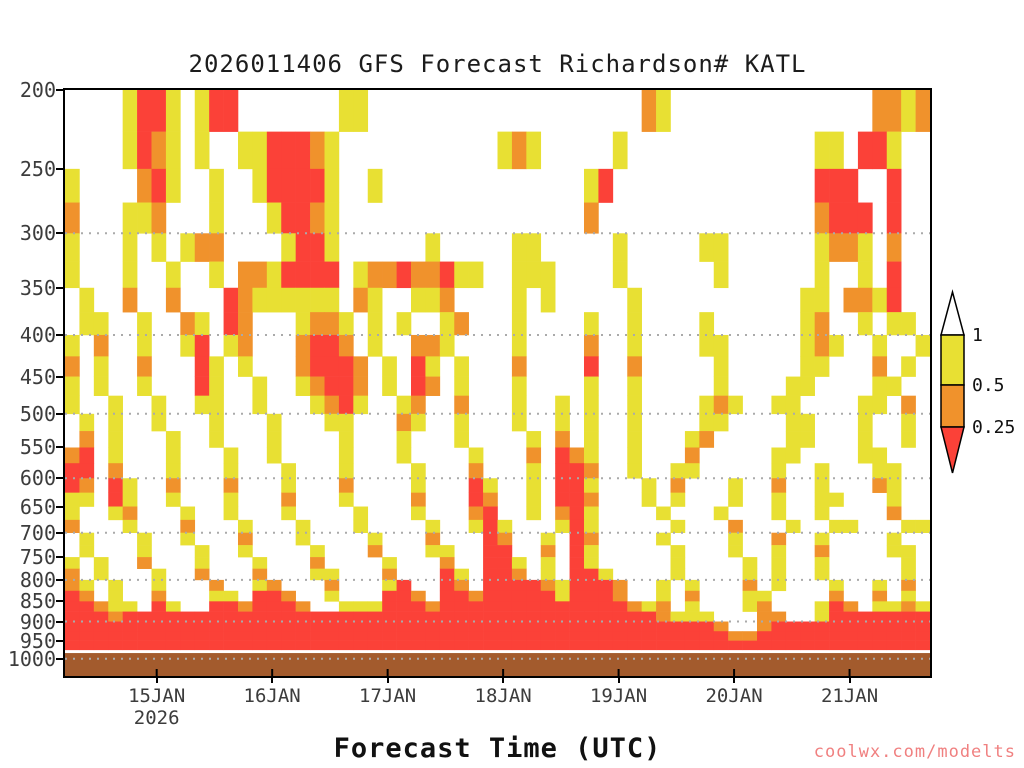 This screenshot has width=1024, height=768. Describe the element at coordinates (849, 696) in the screenshot. I see `x-tick-label: 21JAN` at that location.